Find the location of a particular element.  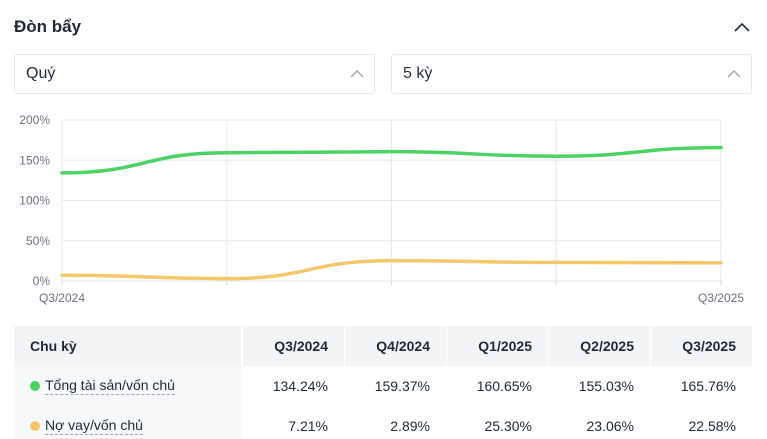

period-header: Chu kỳ is located at coordinates (128, 346).